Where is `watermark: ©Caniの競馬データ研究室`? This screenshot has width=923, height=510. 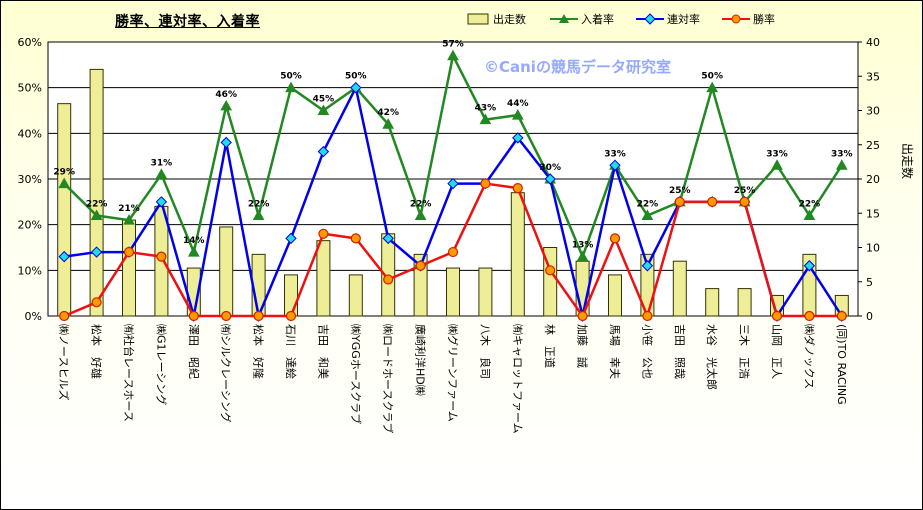
watermark: ©Caniの競馬データ研究室 is located at coordinates (577, 67).